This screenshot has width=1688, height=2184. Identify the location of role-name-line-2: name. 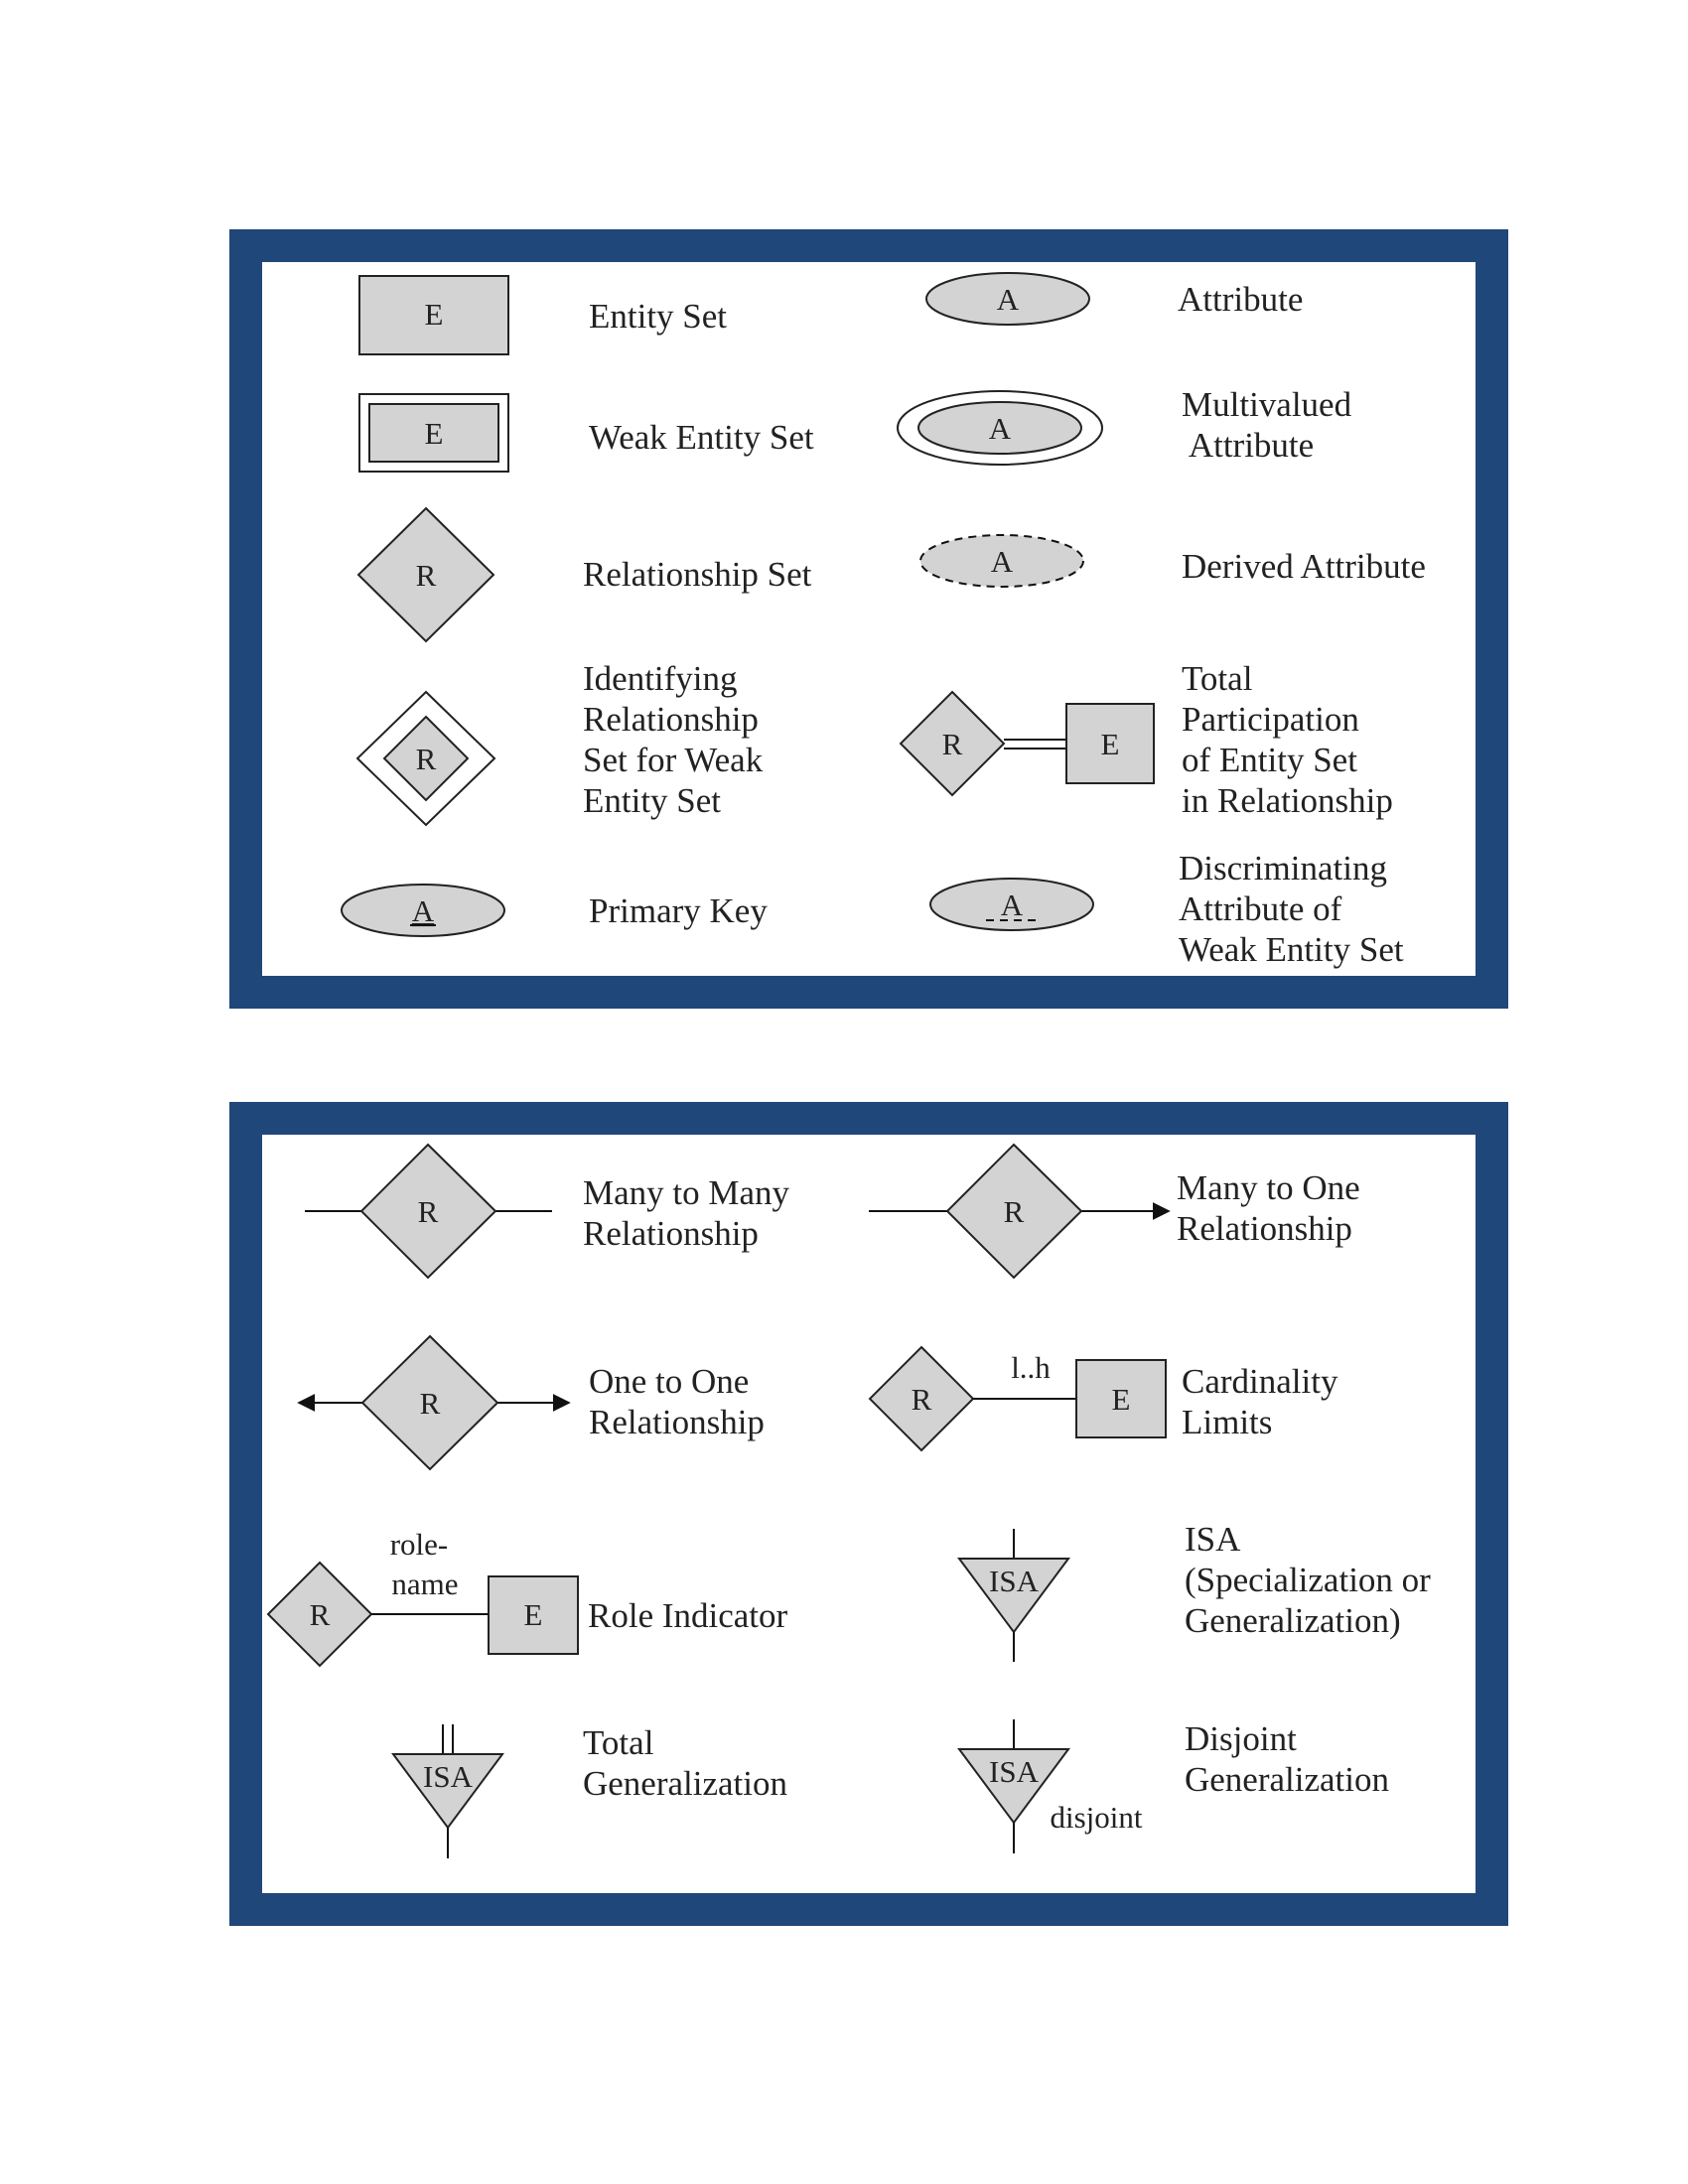
(424, 1584).